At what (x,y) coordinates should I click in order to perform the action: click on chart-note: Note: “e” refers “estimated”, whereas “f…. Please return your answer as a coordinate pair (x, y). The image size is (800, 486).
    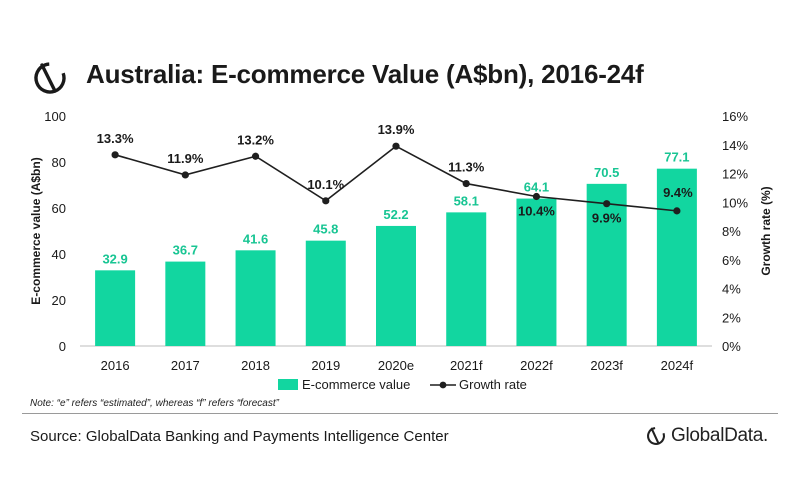
    Looking at the image, I should click on (154, 403).